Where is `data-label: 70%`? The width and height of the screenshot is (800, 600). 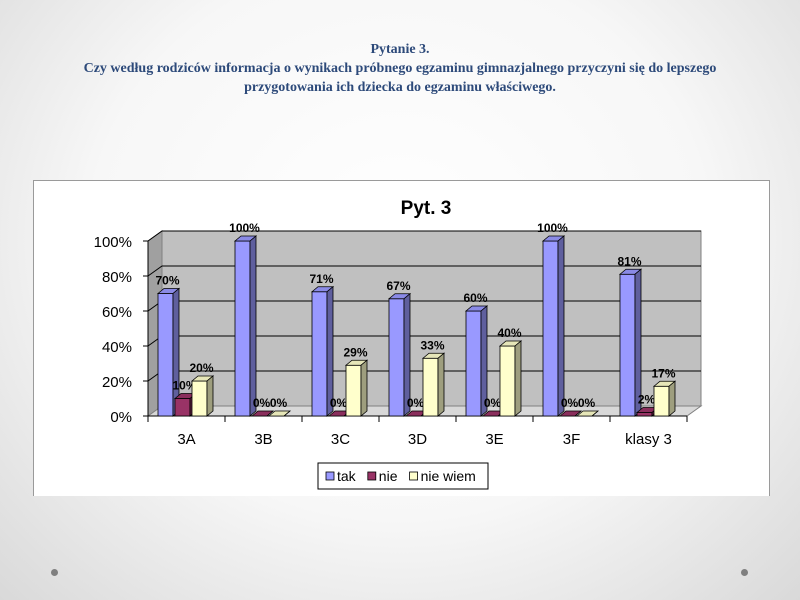
data-label: 70% is located at coordinates (167, 281).